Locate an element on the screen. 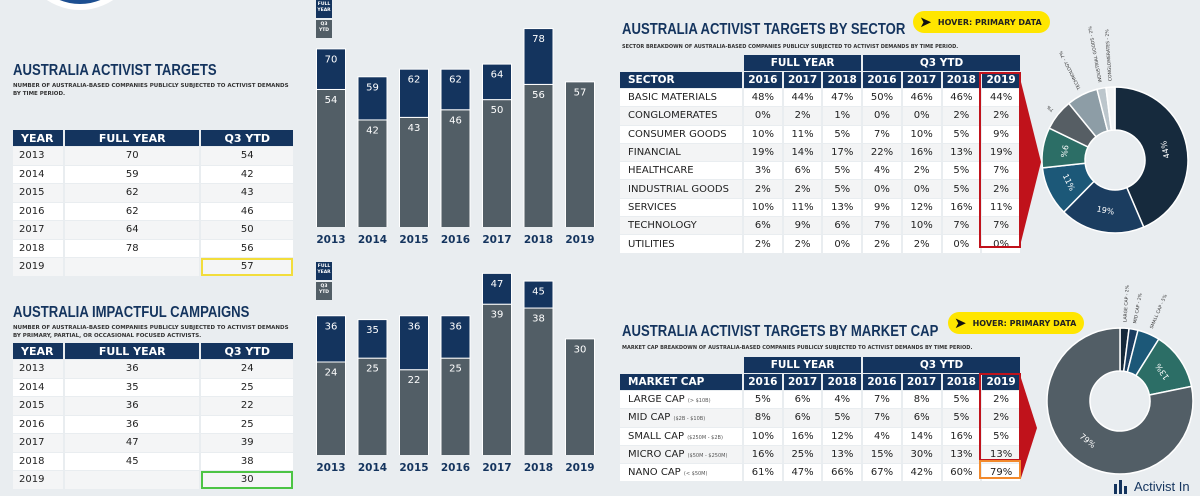 The width and height of the screenshot is (1200, 496). bar-label: 43 is located at coordinates (414, 128).